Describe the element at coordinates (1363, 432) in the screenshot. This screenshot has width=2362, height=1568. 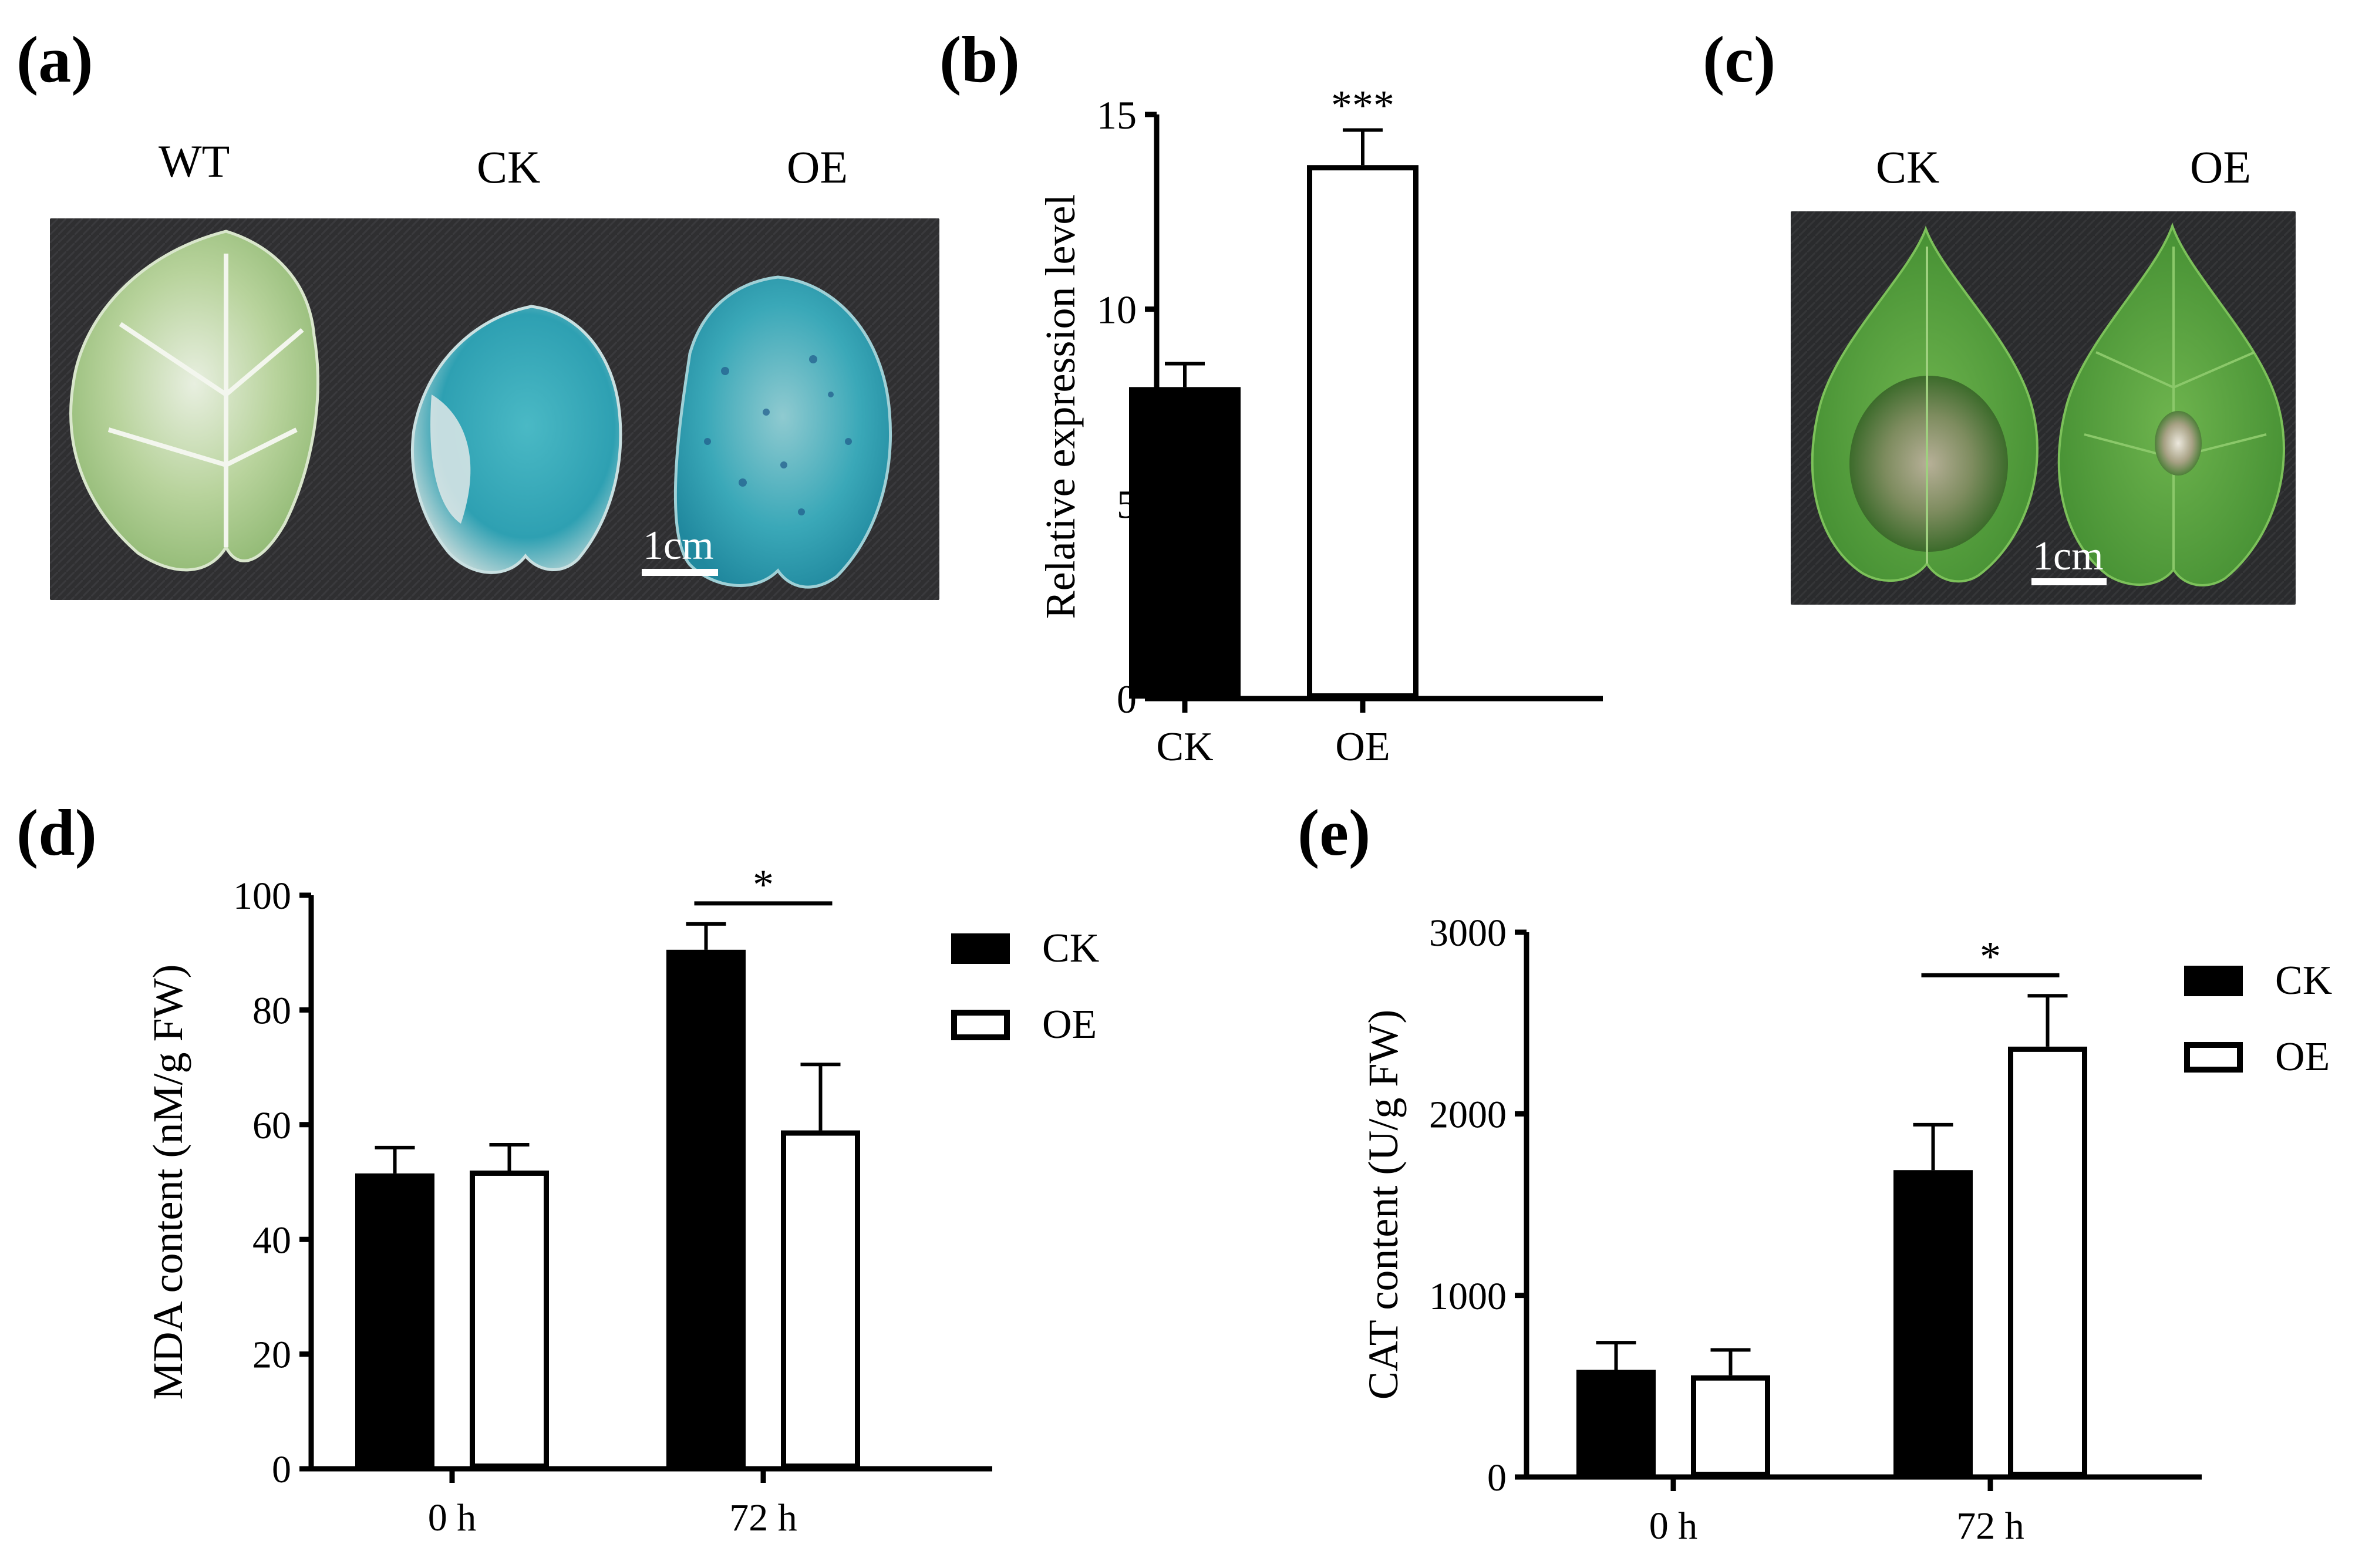
I see `bar-oe` at that location.